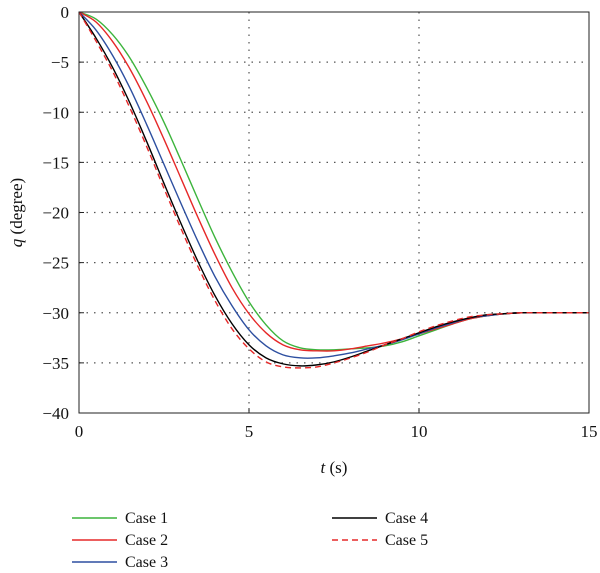 The width and height of the screenshot is (600, 573). Describe the element at coordinates (55, 213) in the screenshot. I see `y-tick-label: −20` at that location.